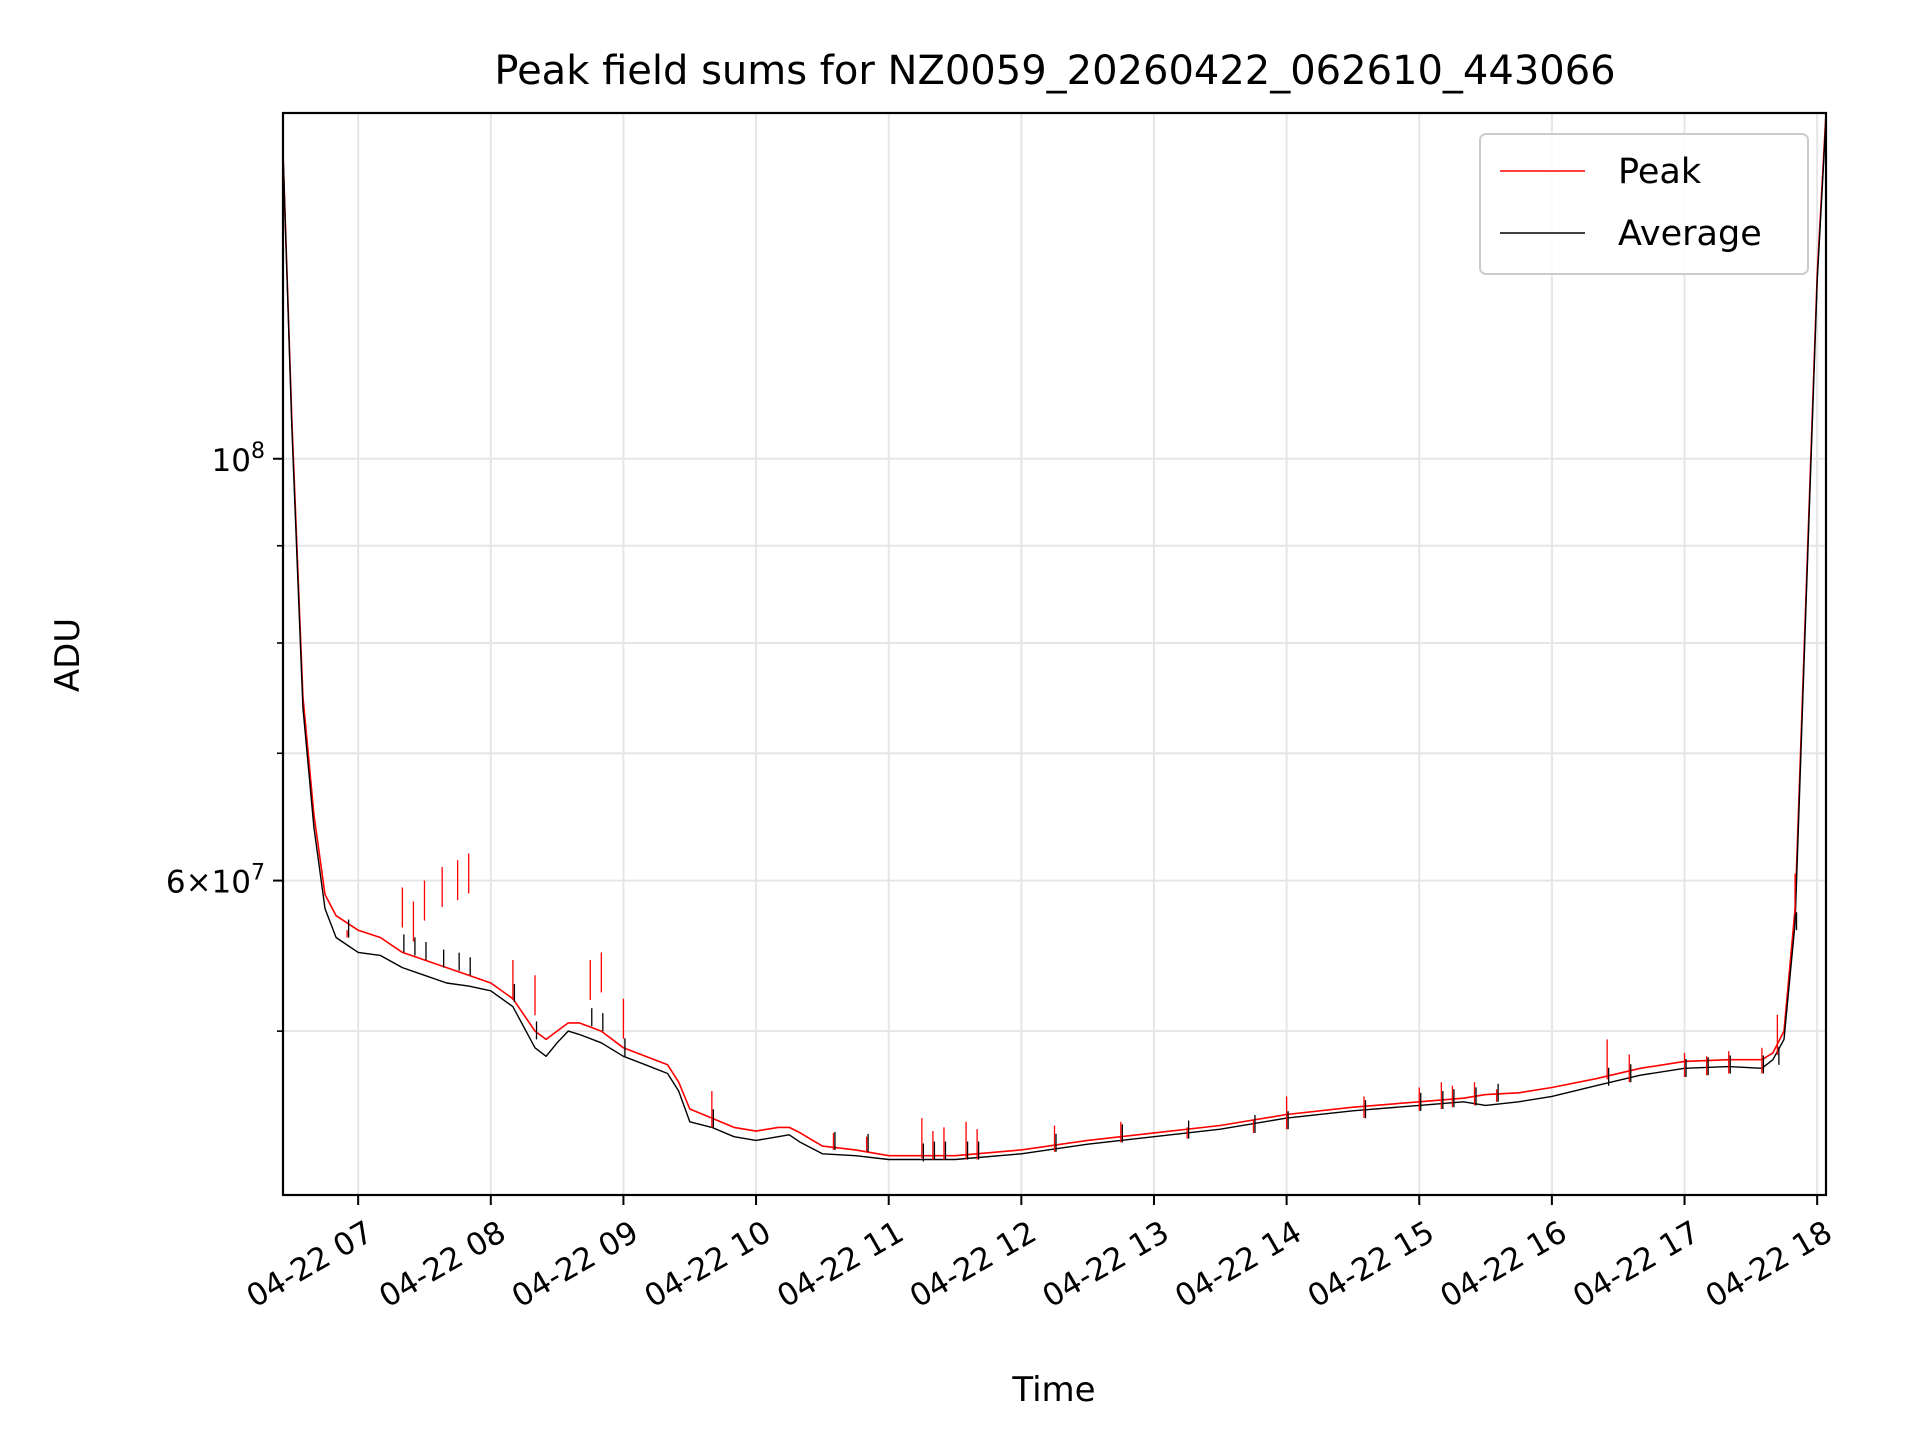 The image size is (1920, 1440). What do you see at coordinates (1053, 1390) in the screenshot?
I see `x-axis-label: Time` at bounding box center [1053, 1390].